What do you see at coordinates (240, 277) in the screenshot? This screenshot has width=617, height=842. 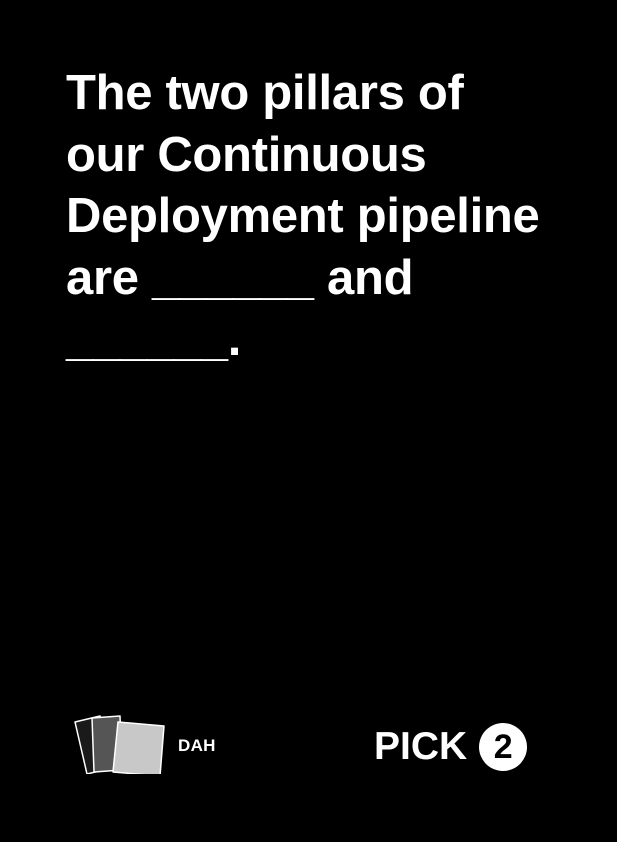 I see `prompt-line: are ______ and` at bounding box center [240, 277].